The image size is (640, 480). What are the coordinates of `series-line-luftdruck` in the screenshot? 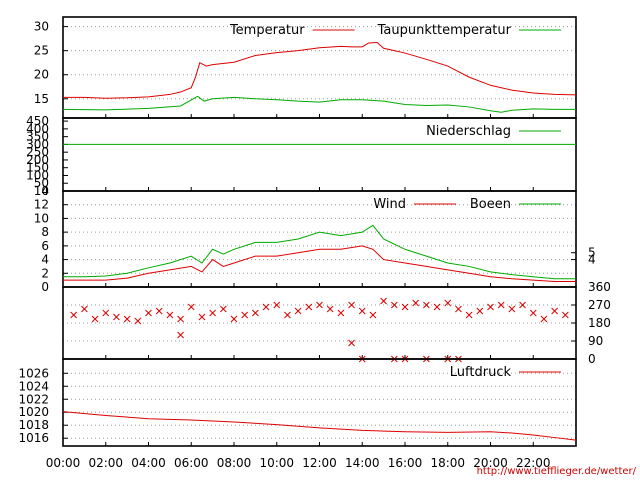 It's located at (319, 426).